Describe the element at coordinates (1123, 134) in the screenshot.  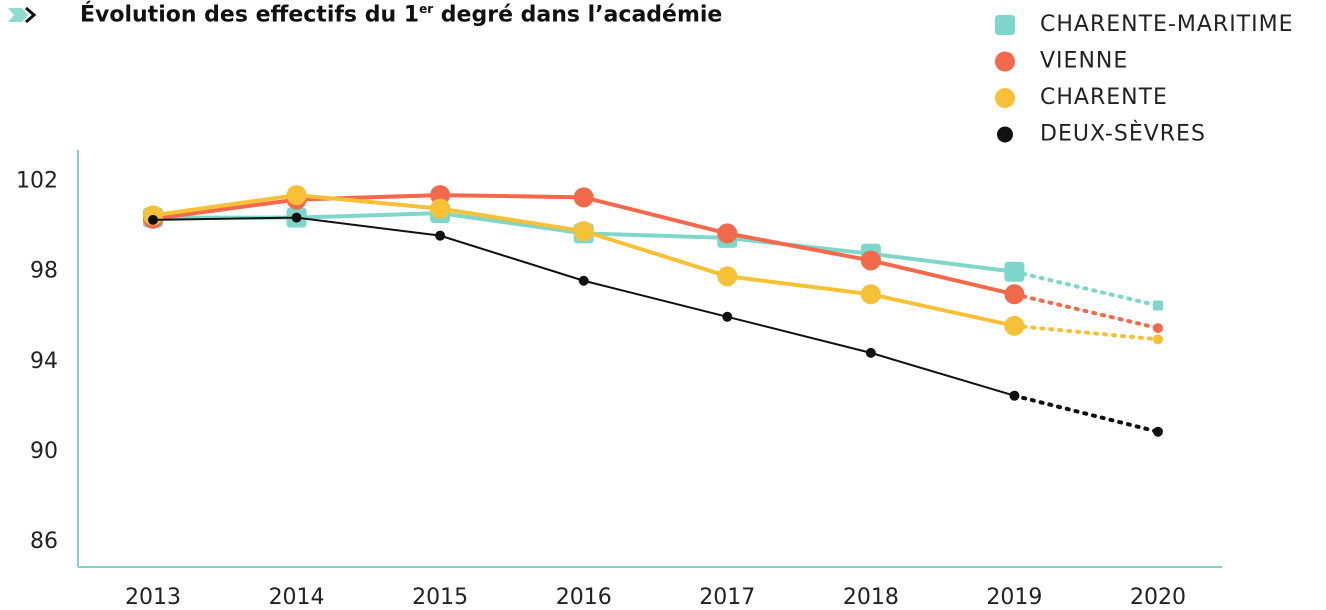
I see `legend-label: DEUX-SÈVRES` at that location.